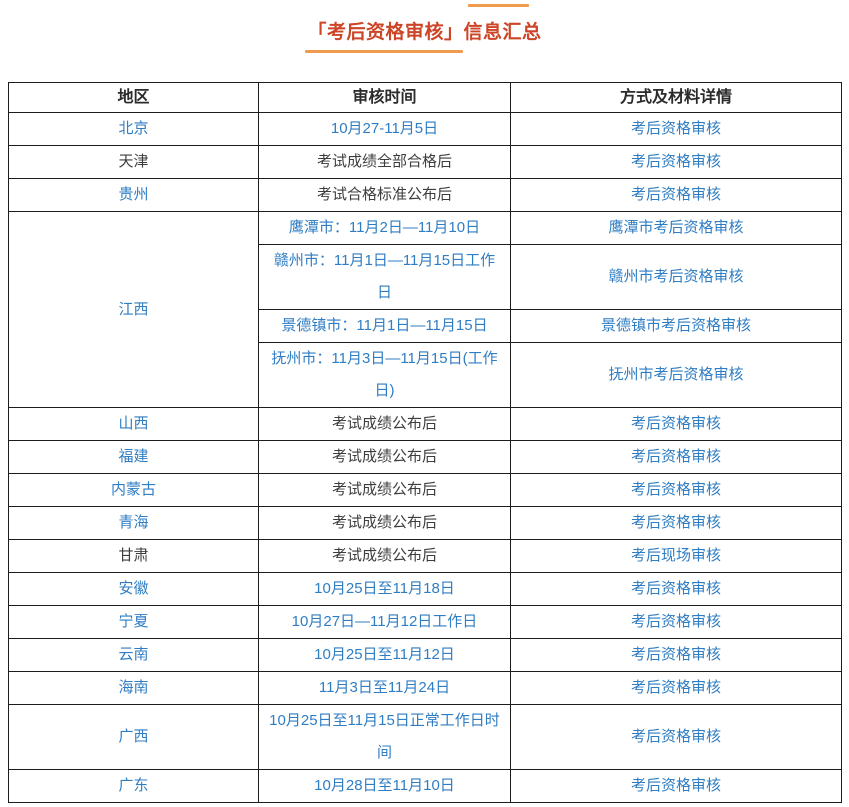 The width and height of the screenshot is (849, 807). Describe the element at coordinates (384, 688) in the screenshot. I see `time-cell: 11月3日至11月24日` at that location.